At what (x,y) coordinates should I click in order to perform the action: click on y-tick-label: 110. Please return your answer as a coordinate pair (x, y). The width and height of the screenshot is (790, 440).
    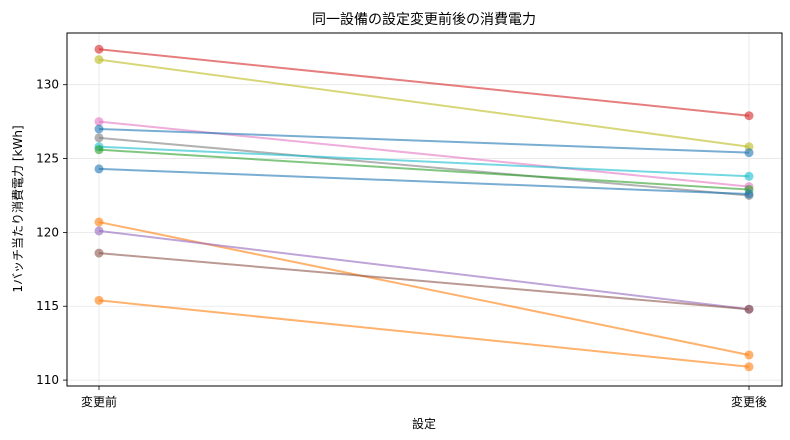
    Looking at the image, I should click on (47, 380).